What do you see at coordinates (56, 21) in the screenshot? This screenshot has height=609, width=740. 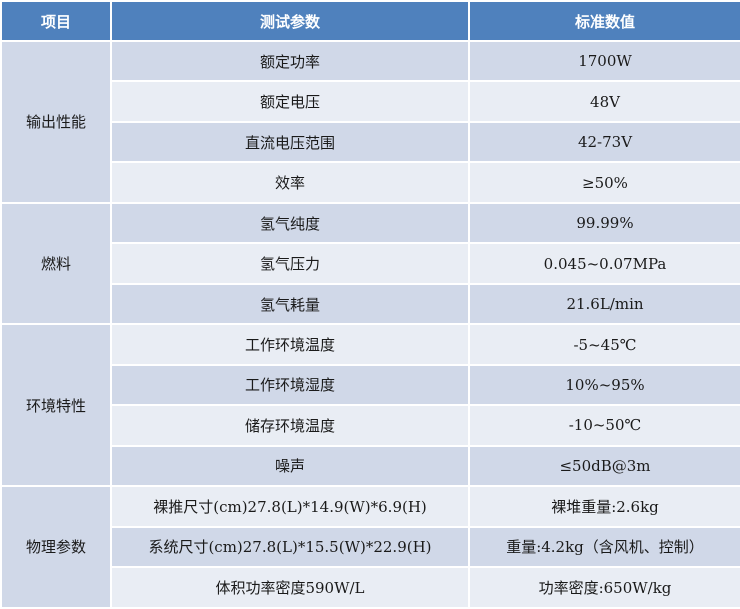 I see `header-category: 项目` at bounding box center [56, 21].